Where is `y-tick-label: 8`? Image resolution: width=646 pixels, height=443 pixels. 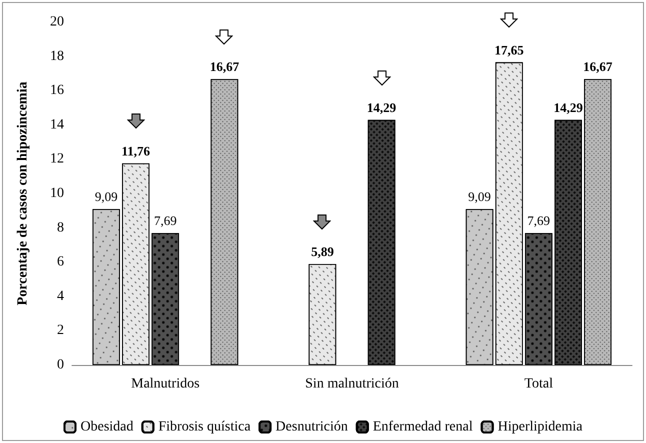
y-tick-label: 8 is located at coordinates (60, 228).